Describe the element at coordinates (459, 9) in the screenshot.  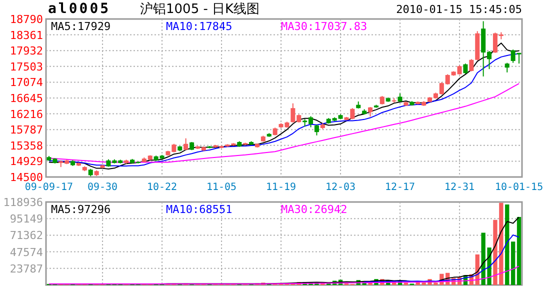
I see `text: 2010-01-15 15:45:05` at that location.